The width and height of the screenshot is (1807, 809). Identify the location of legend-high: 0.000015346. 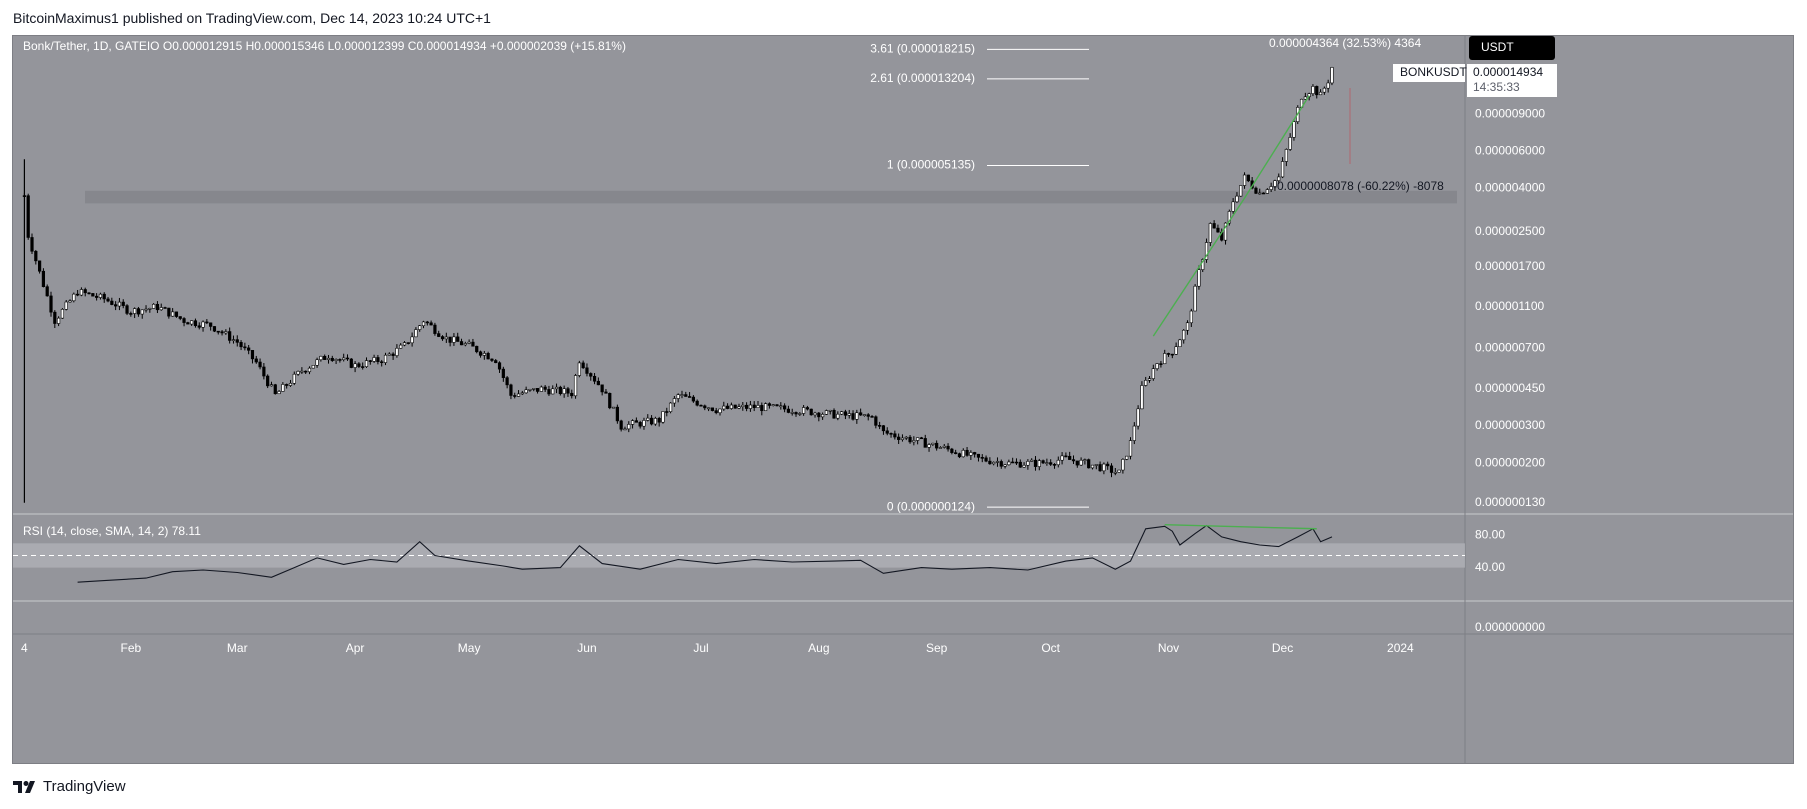
(290, 46).